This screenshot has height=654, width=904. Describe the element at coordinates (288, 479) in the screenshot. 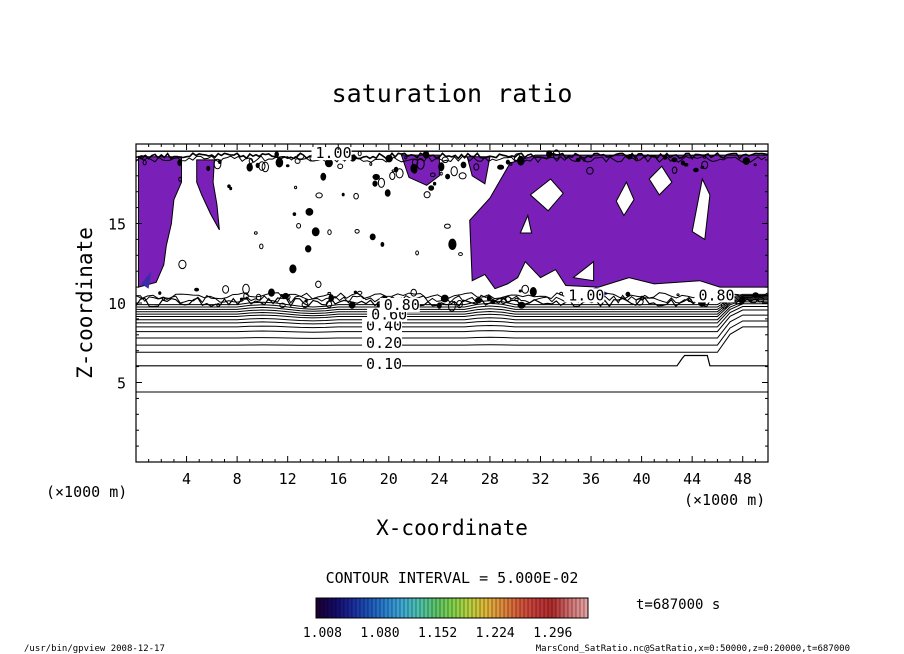

I see `x-tick-label: 12` at that location.